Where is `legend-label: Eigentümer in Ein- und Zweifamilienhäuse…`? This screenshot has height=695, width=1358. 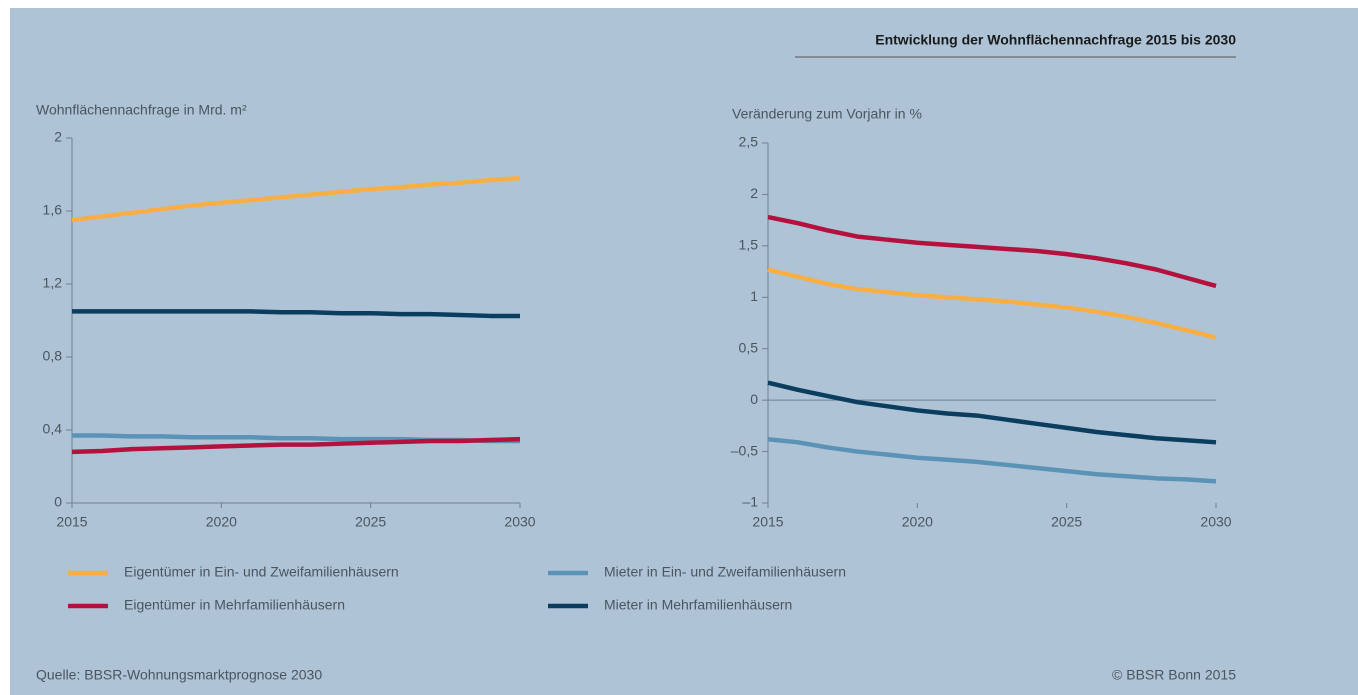
legend-label: Eigentümer in Ein- und Zweifamilienhäuse… is located at coordinates (261, 572).